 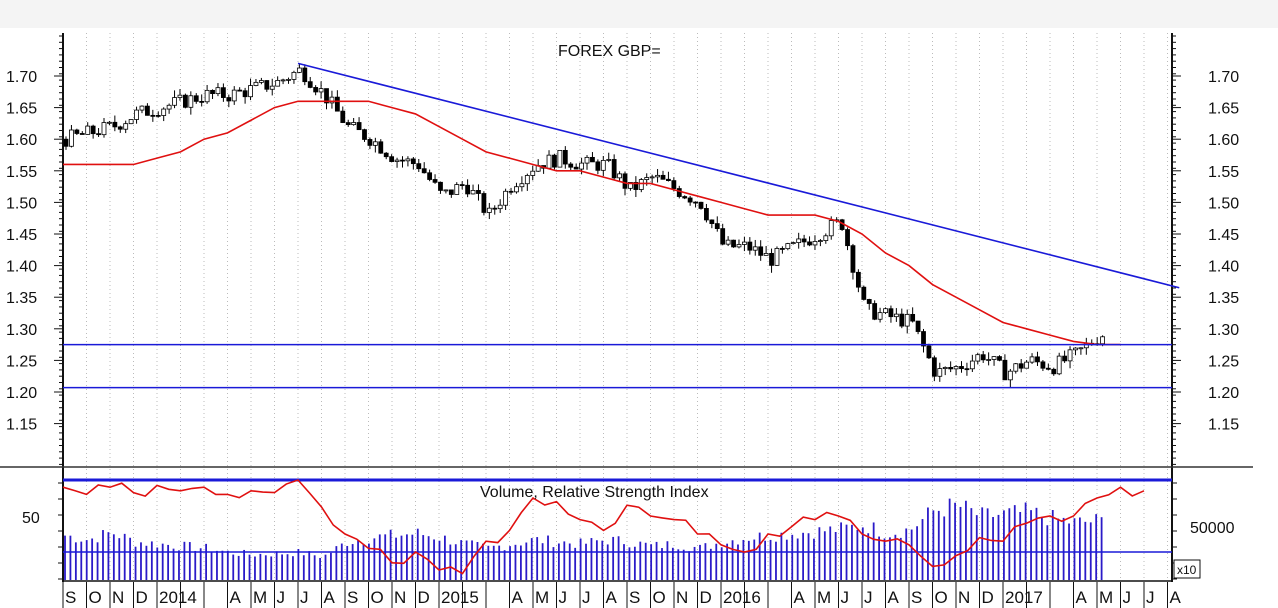 What do you see at coordinates (21, 235) in the screenshot?
I see `price-tick-label: 1.45` at bounding box center [21, 235].